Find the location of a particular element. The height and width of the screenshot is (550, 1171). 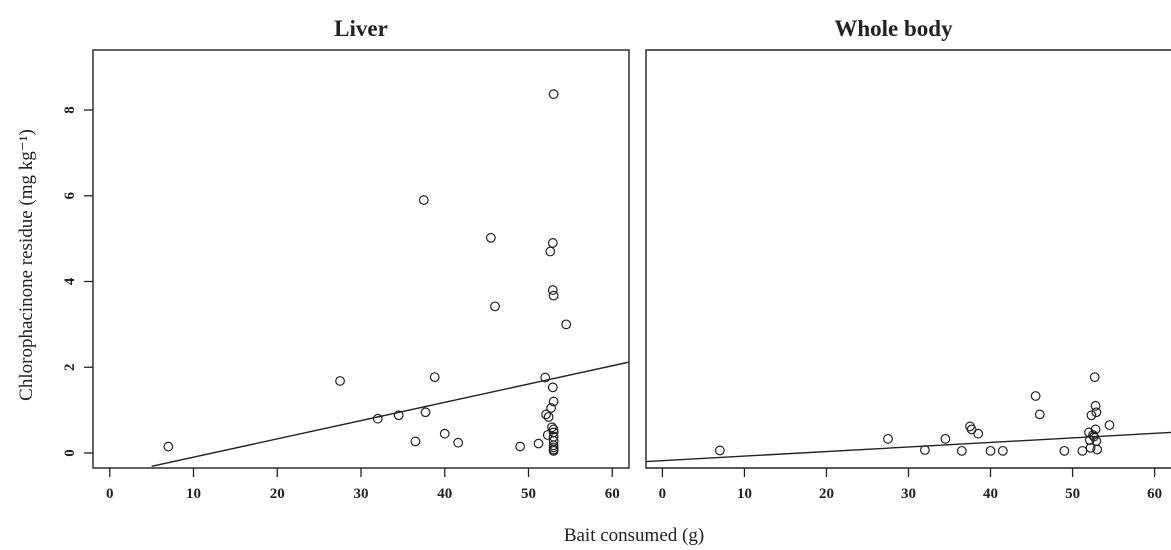

x-tick-label-liver: 0 is located at coordinates (110, 494).